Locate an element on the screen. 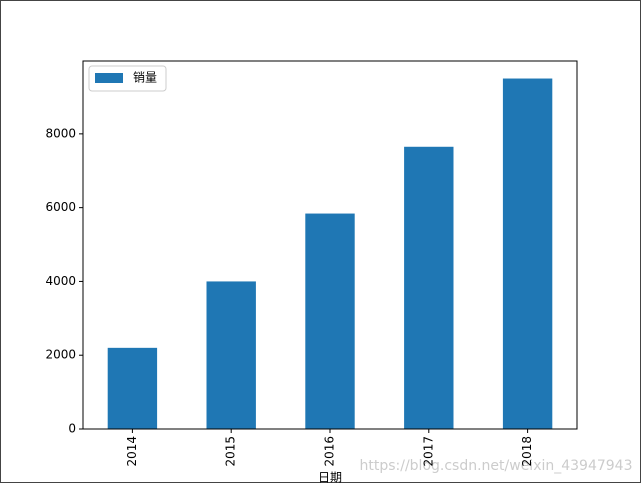  y-tick-label: 4000 is located at coordinates (60, 281).